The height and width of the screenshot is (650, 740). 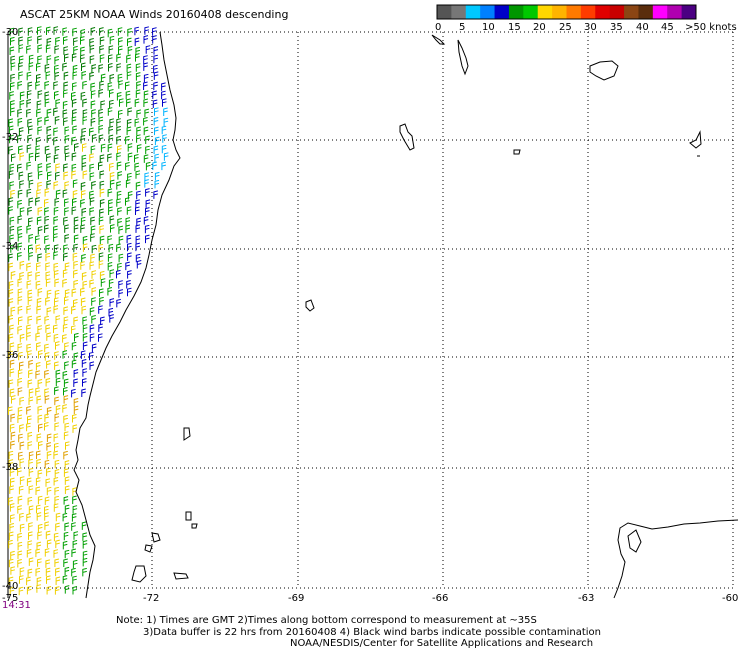 I want to click on lon-label-60: -60, so click(x=730, y=598).